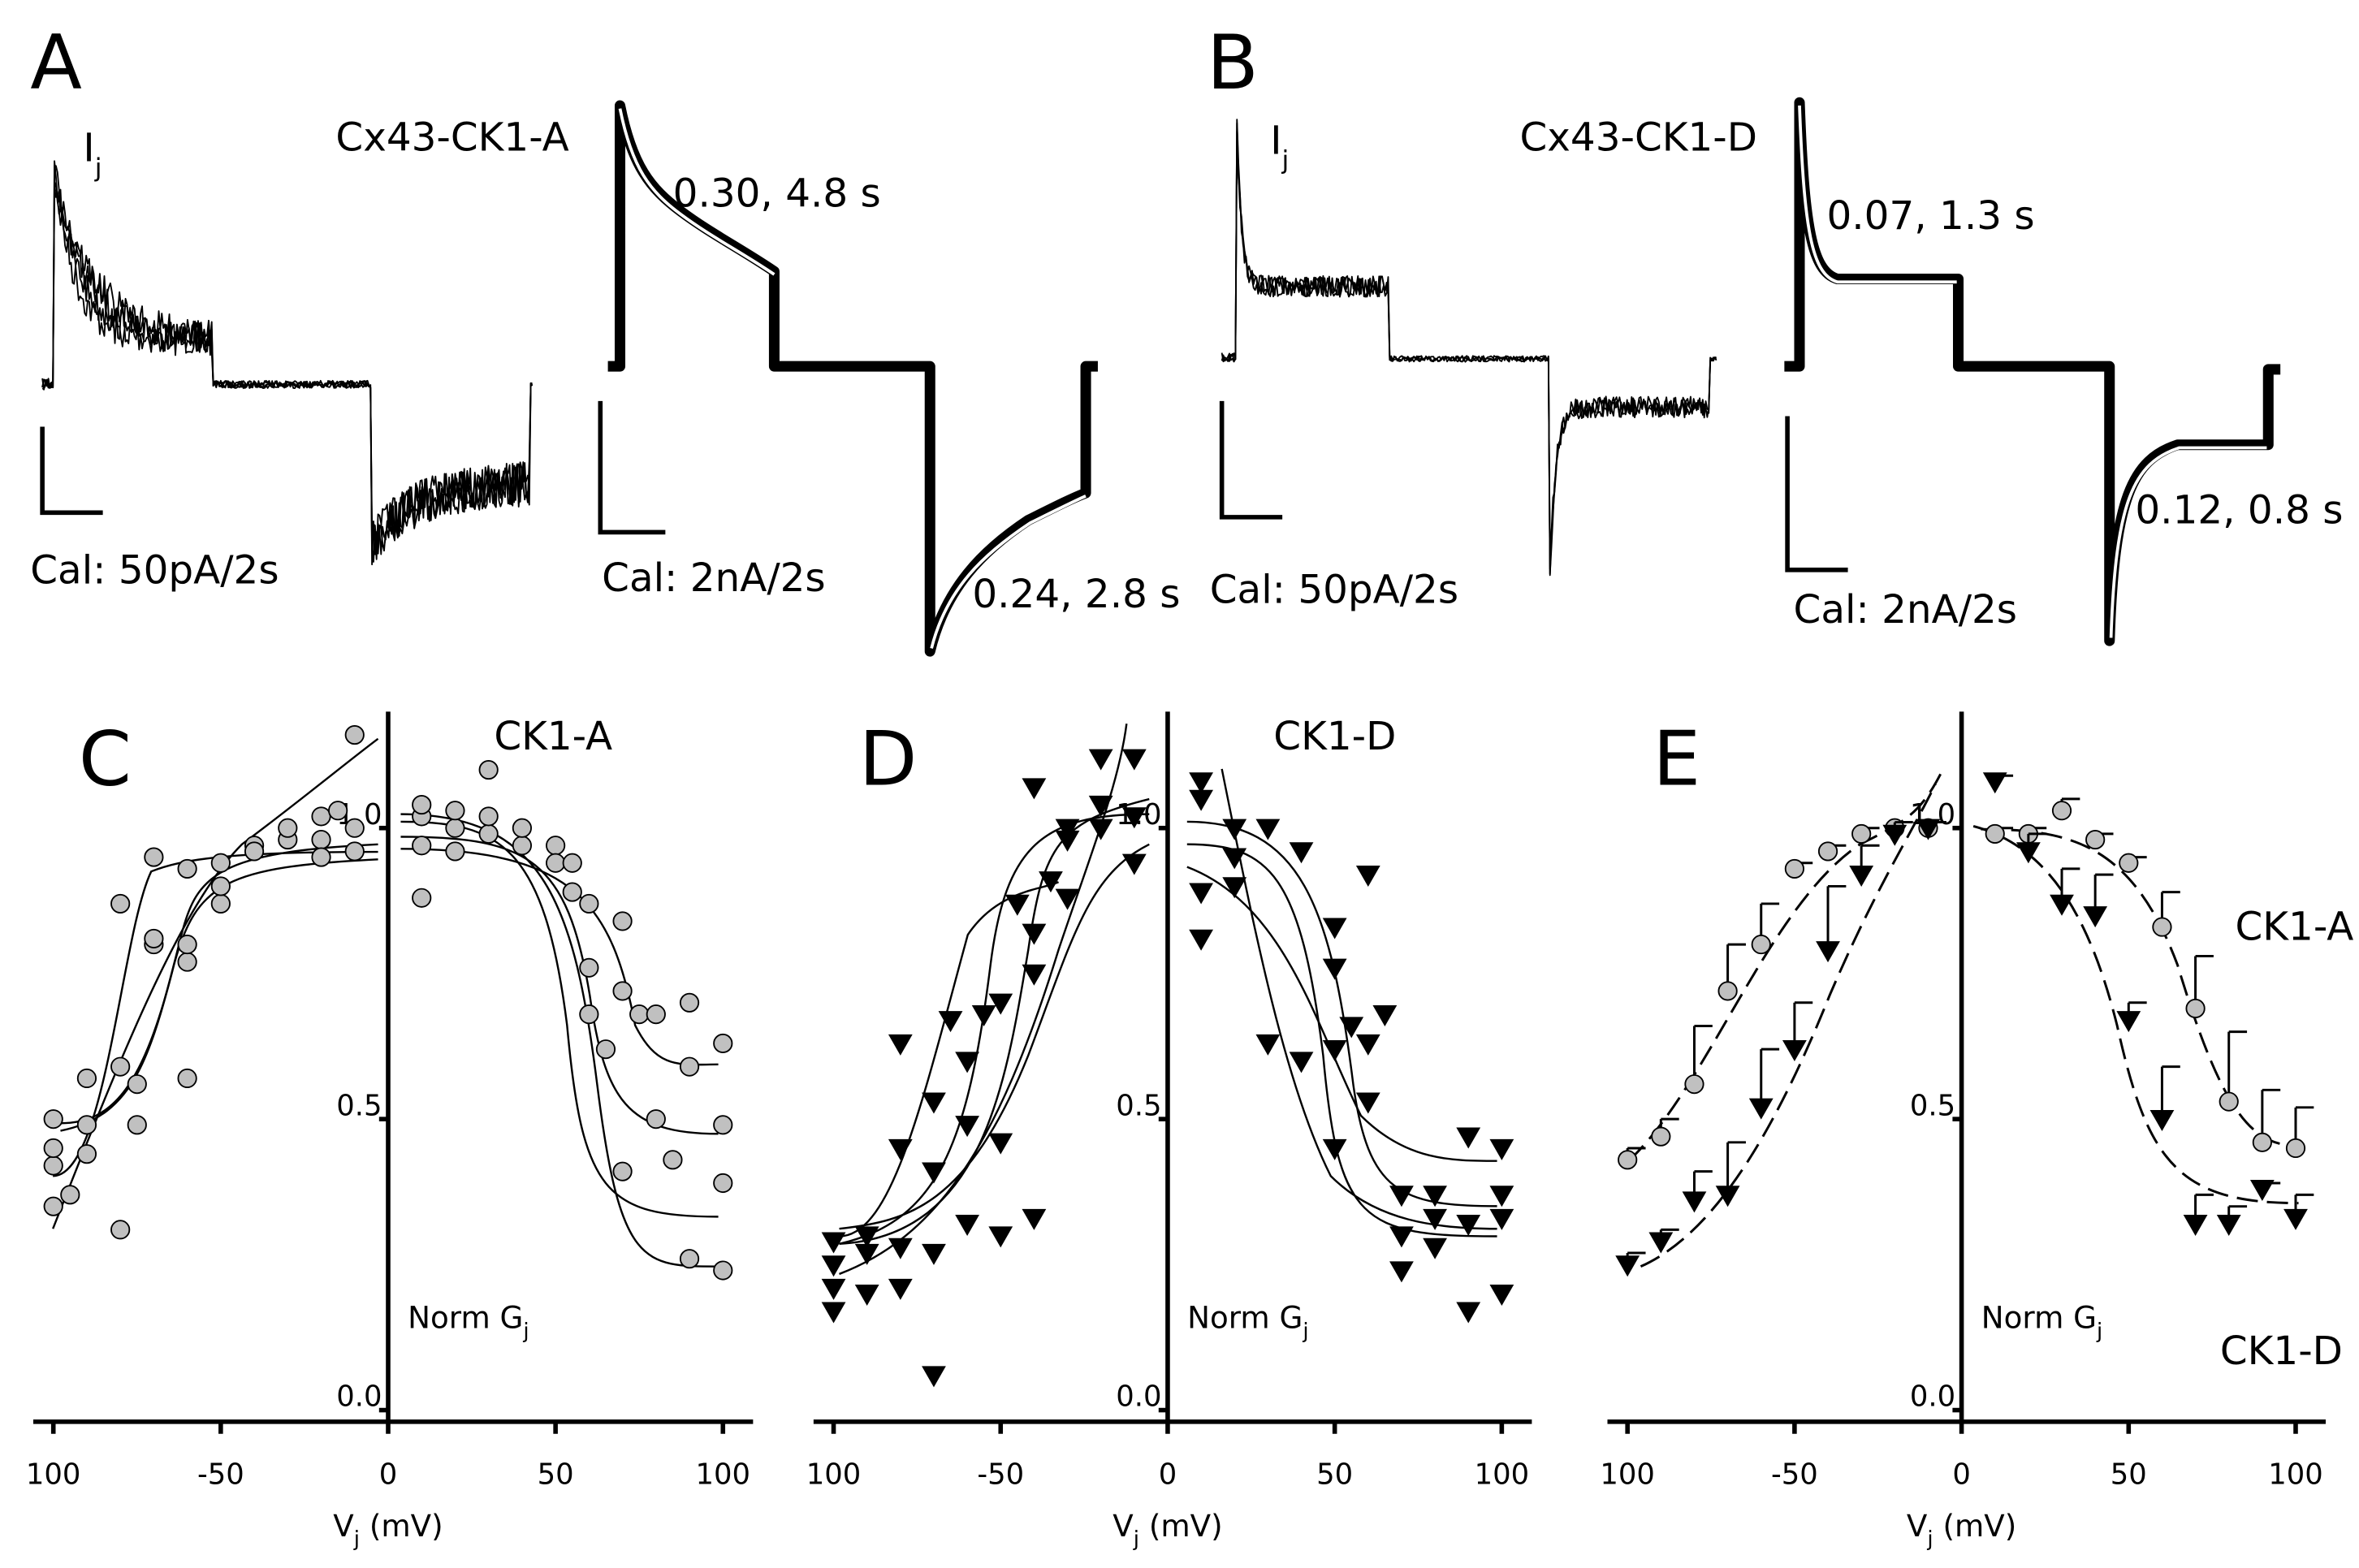 This screenshot has width=2359, height=1568. Describe the element at coordinates (287, 371) in the screenshot. I see `raw-trace` at that location.